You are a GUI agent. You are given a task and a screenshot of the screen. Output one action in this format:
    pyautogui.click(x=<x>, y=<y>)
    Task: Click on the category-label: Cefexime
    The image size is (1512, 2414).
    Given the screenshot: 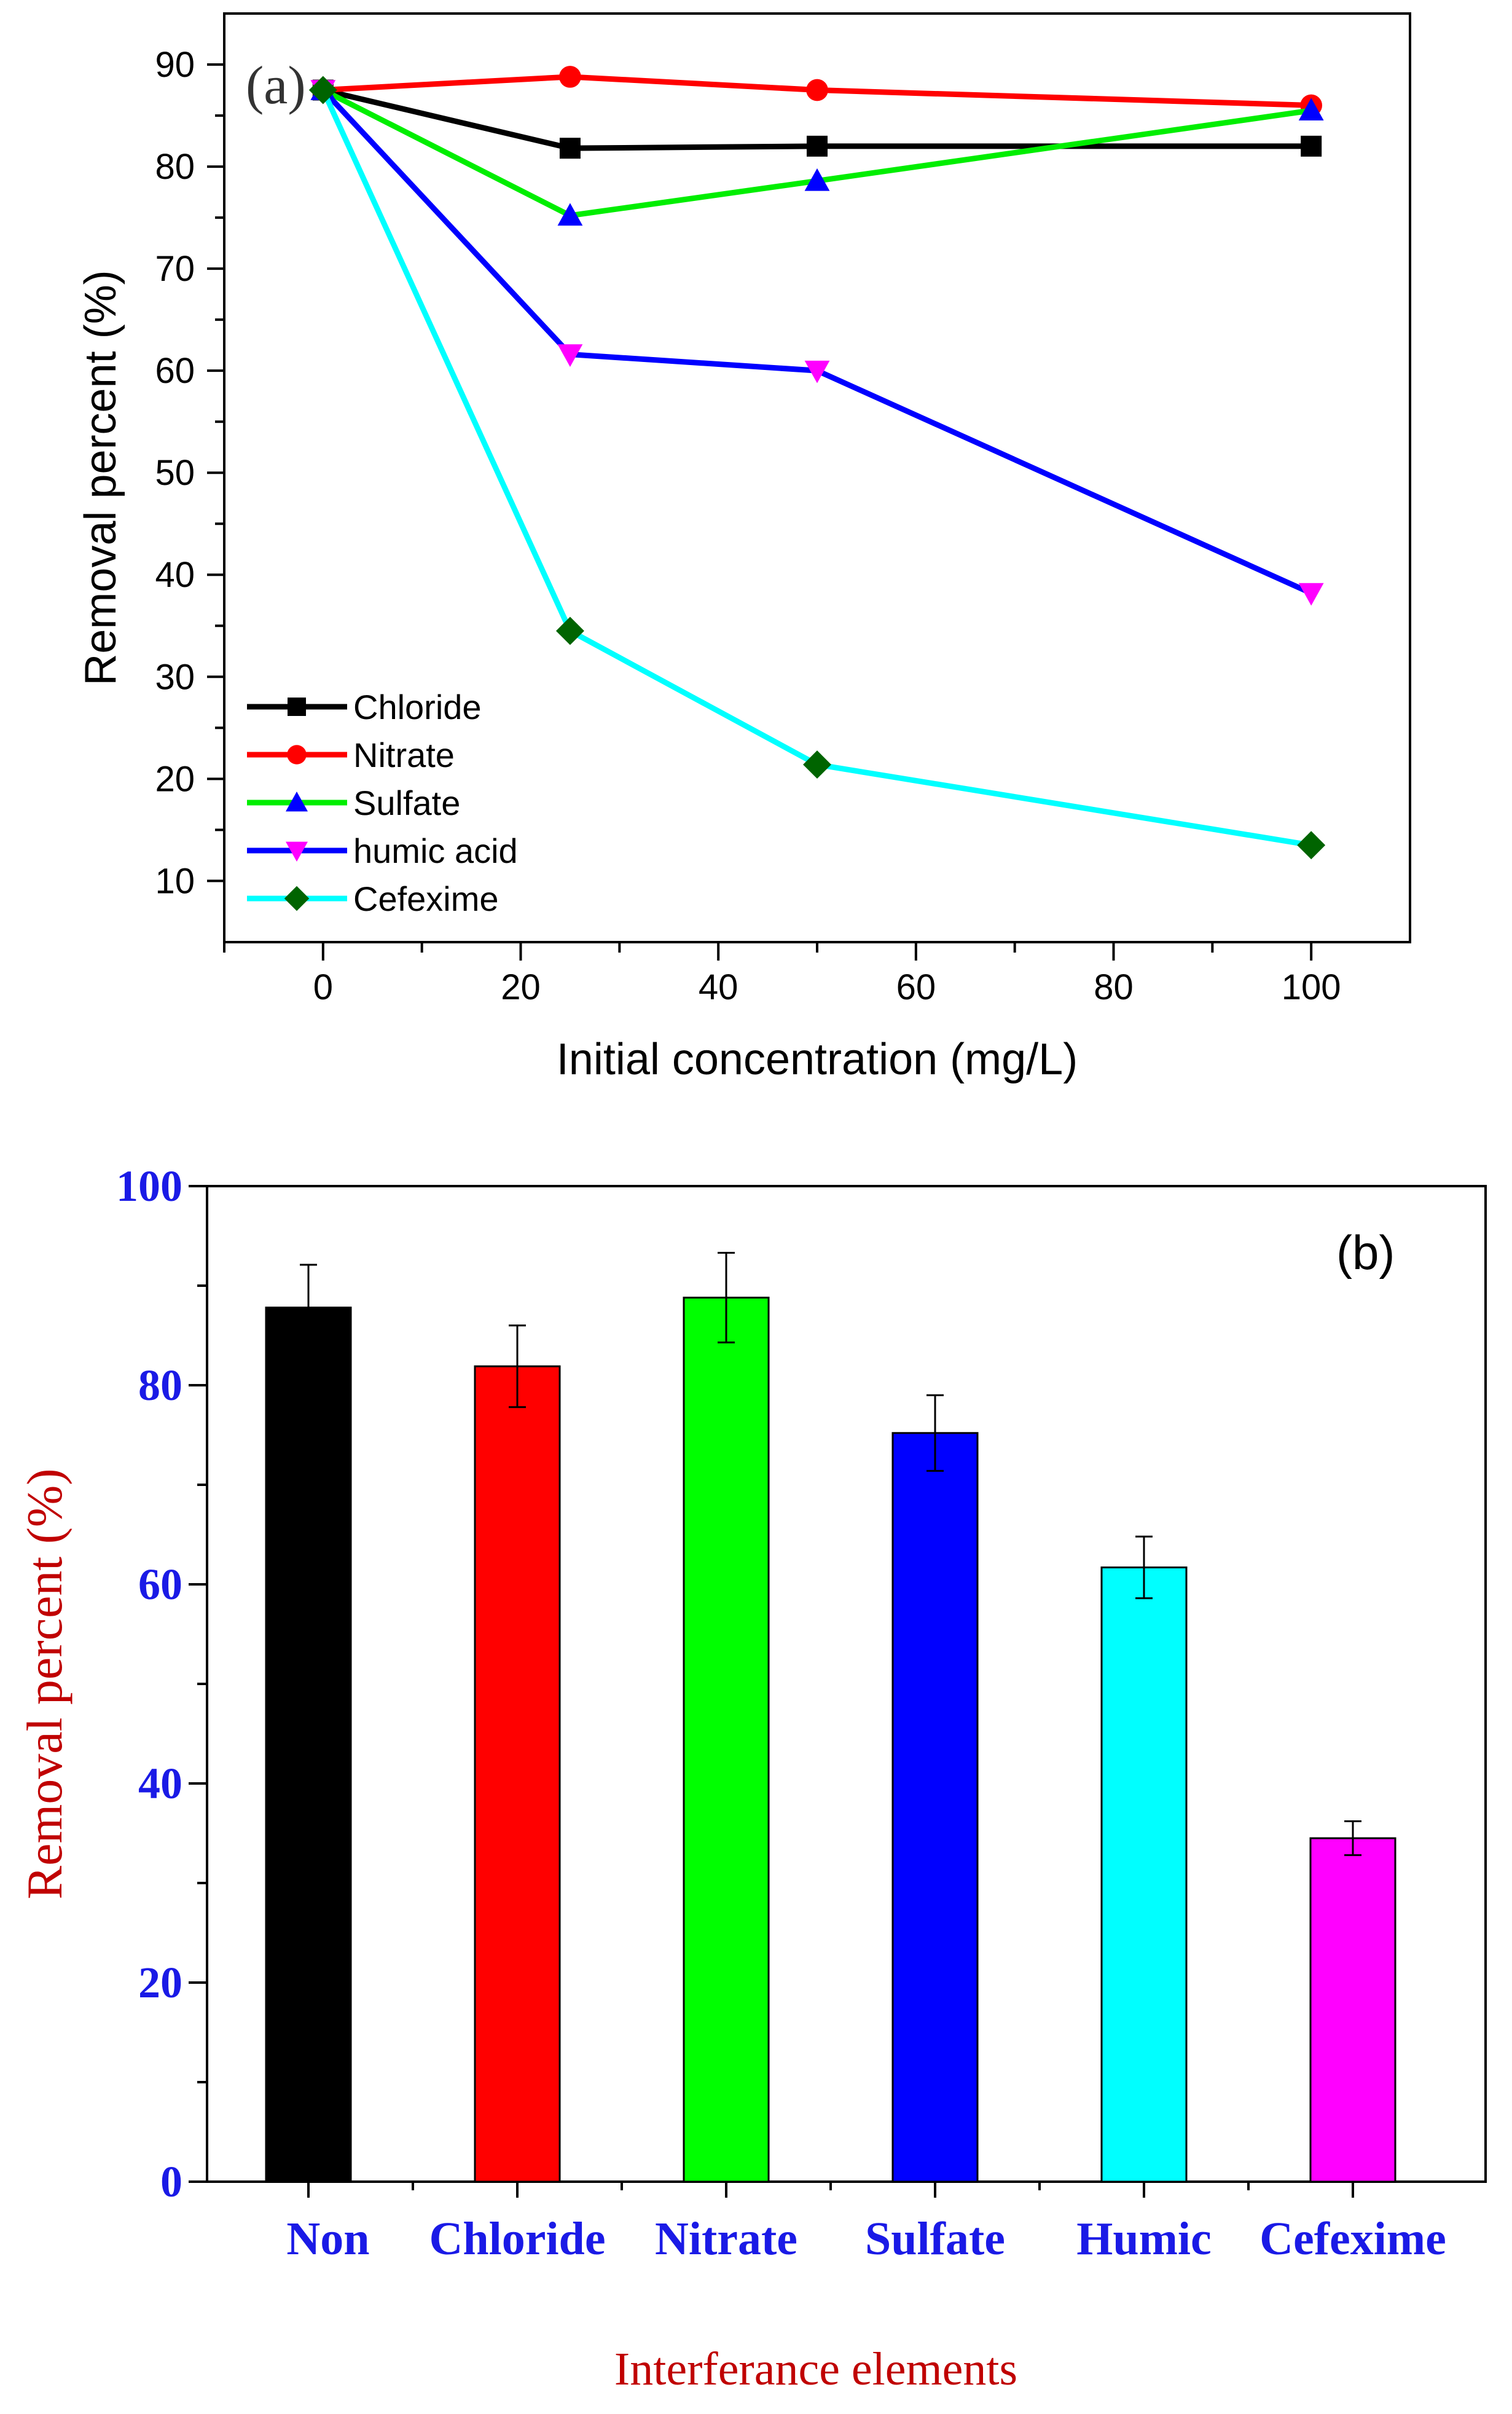 What is the action you would take?
    pyautogui.click(x=1352, y=2239)
    